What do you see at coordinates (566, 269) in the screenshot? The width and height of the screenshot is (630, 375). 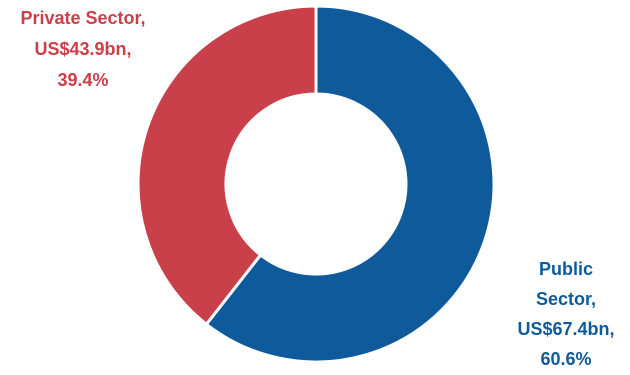 I see `slice-label-line: Public` at bounding box center [566, 269].